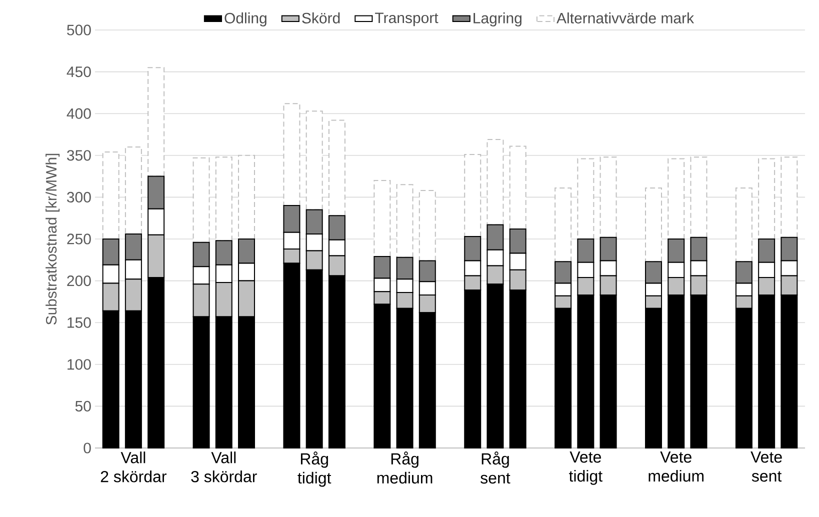 This screenshot has width=819, height=517. What do you see at coordinates (315, 469) in the screenshot?
I see `x-tick-label: Råg tidigt` at bounding box center [315, 469].